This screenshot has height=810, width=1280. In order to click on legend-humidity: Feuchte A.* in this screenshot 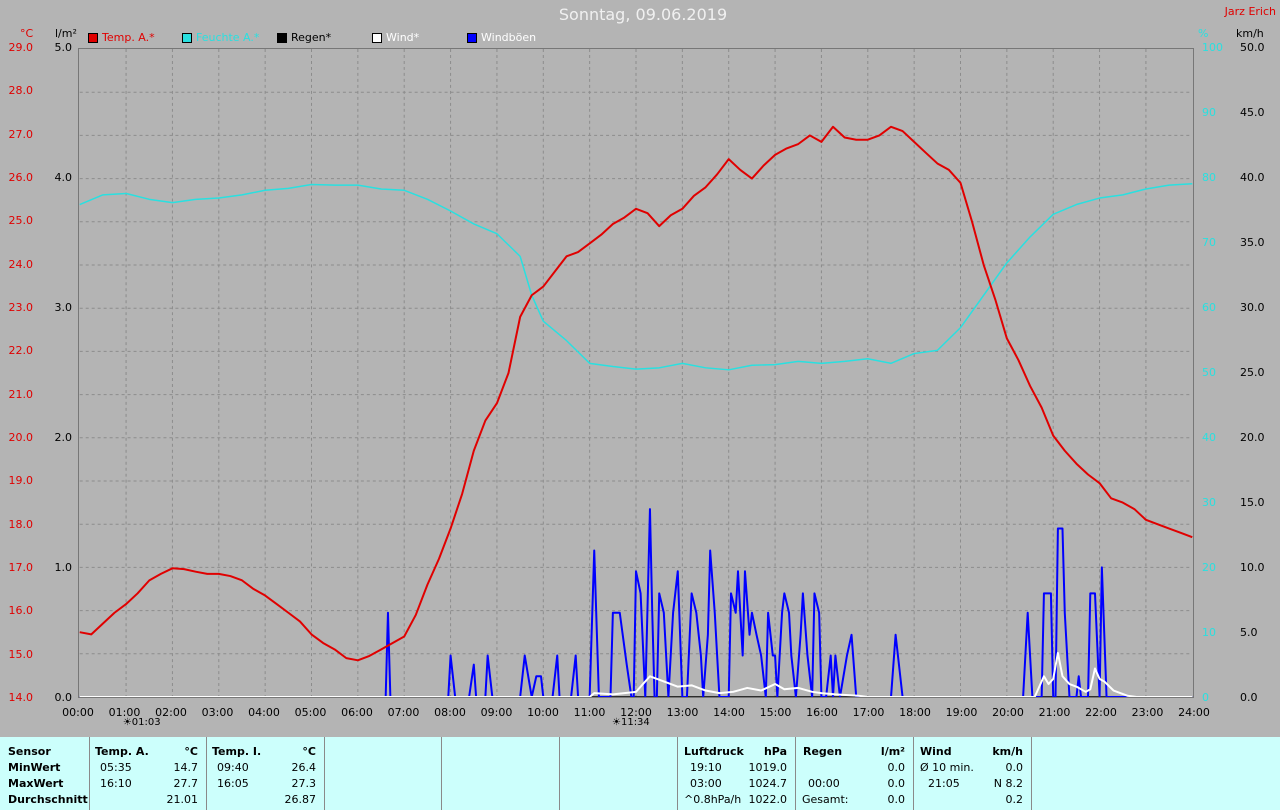, I will do `click(220, 37)`.